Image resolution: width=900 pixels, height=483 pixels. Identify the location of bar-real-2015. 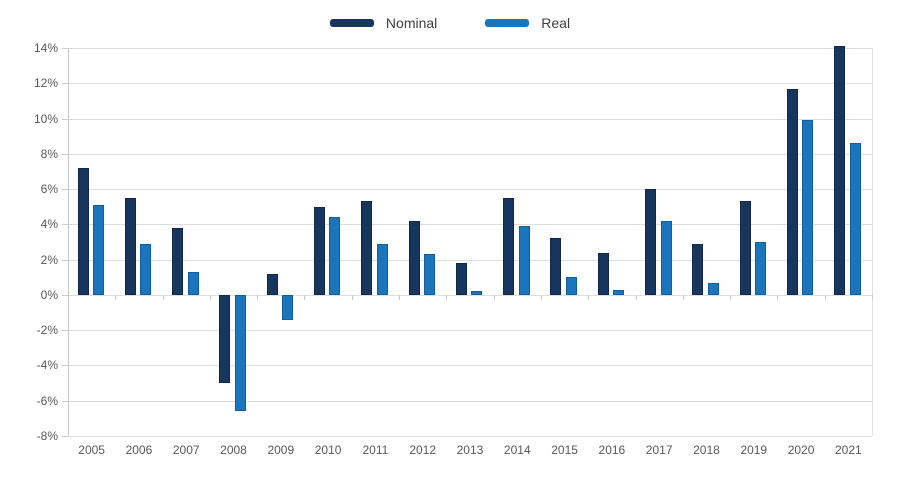
(571, 286).